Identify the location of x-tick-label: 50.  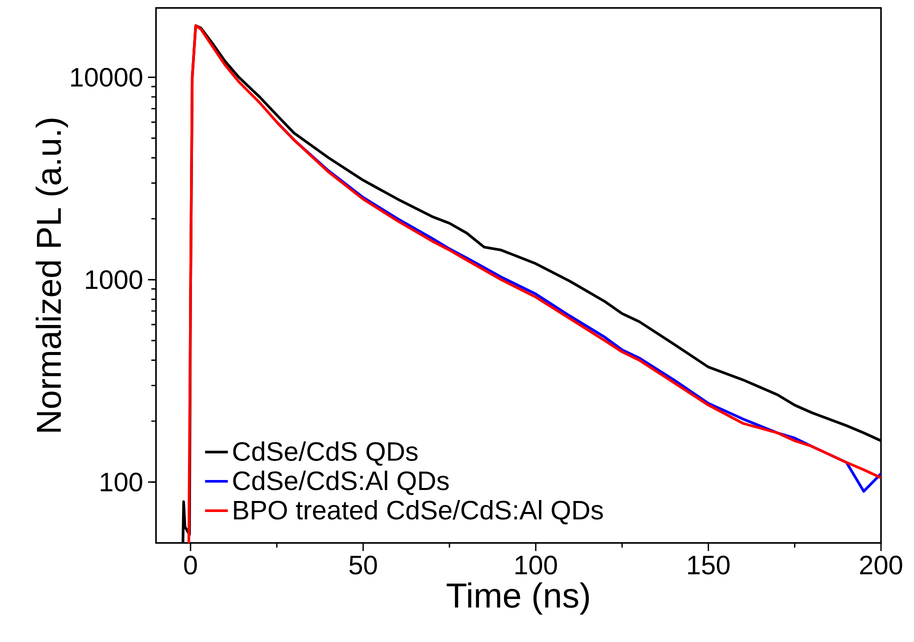
(363, 565).